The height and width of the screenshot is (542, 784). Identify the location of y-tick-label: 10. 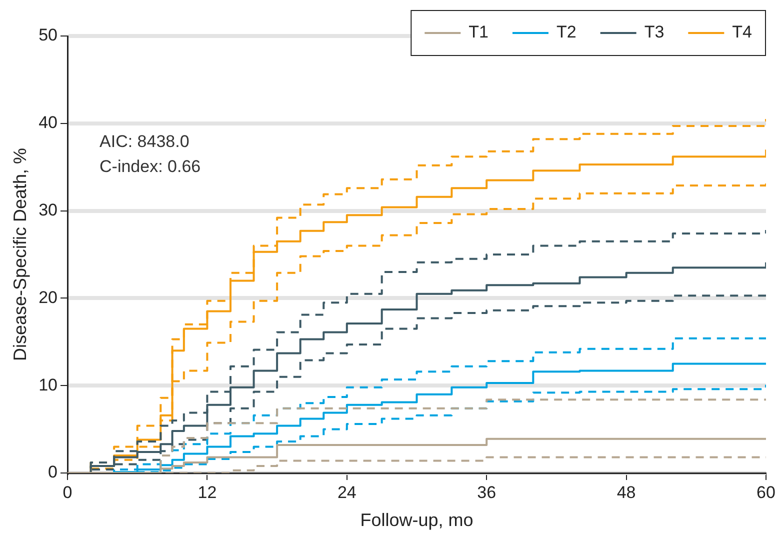
(48, 384).